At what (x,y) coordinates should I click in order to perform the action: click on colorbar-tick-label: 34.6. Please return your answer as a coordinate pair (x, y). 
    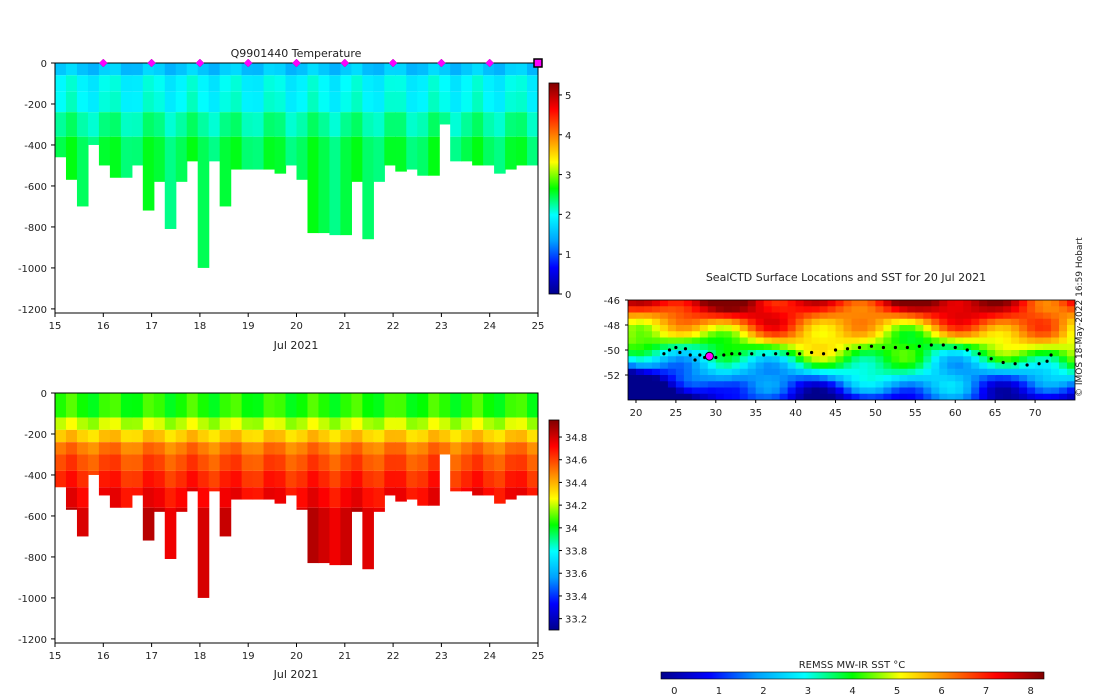
    Looking at the image, I should click on (576, 461).